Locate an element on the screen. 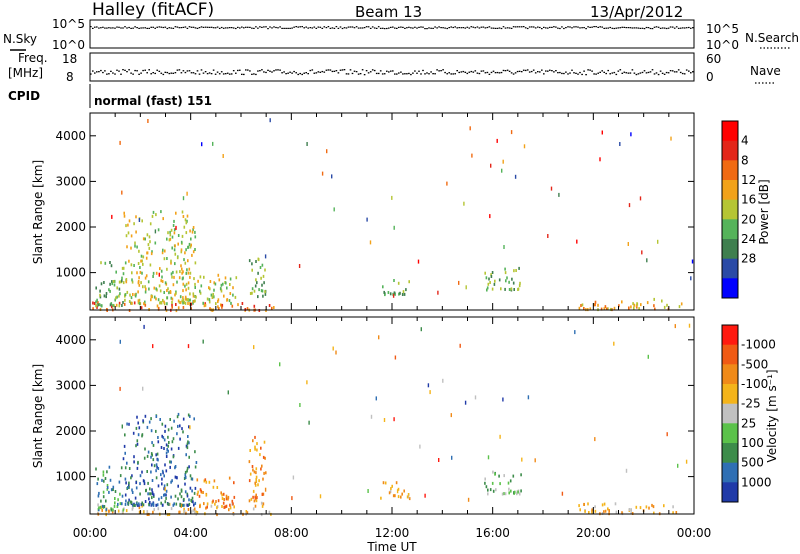 The height and width of the screenshot is (554, 800). freq-unit-label: [MHz] is located at coordinates (25, 73).